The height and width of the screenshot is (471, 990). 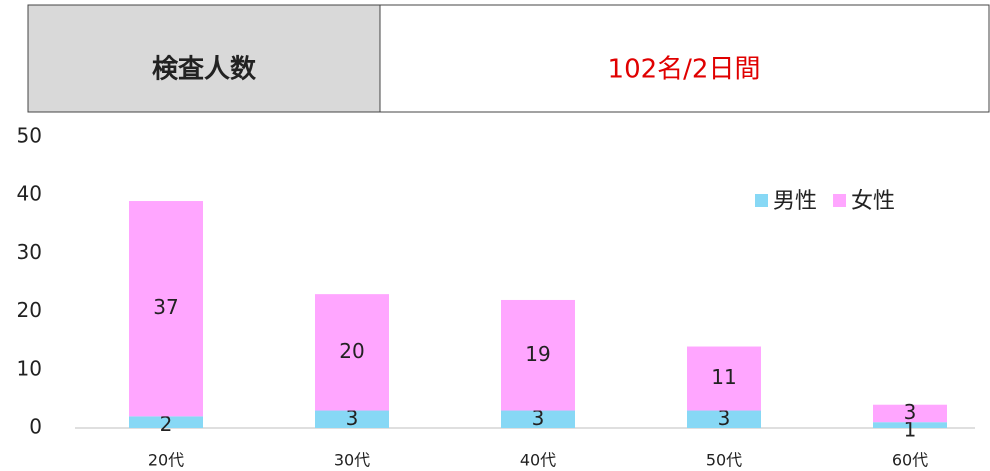 I want to click on value-label: 19, so click(x=537, y=354).